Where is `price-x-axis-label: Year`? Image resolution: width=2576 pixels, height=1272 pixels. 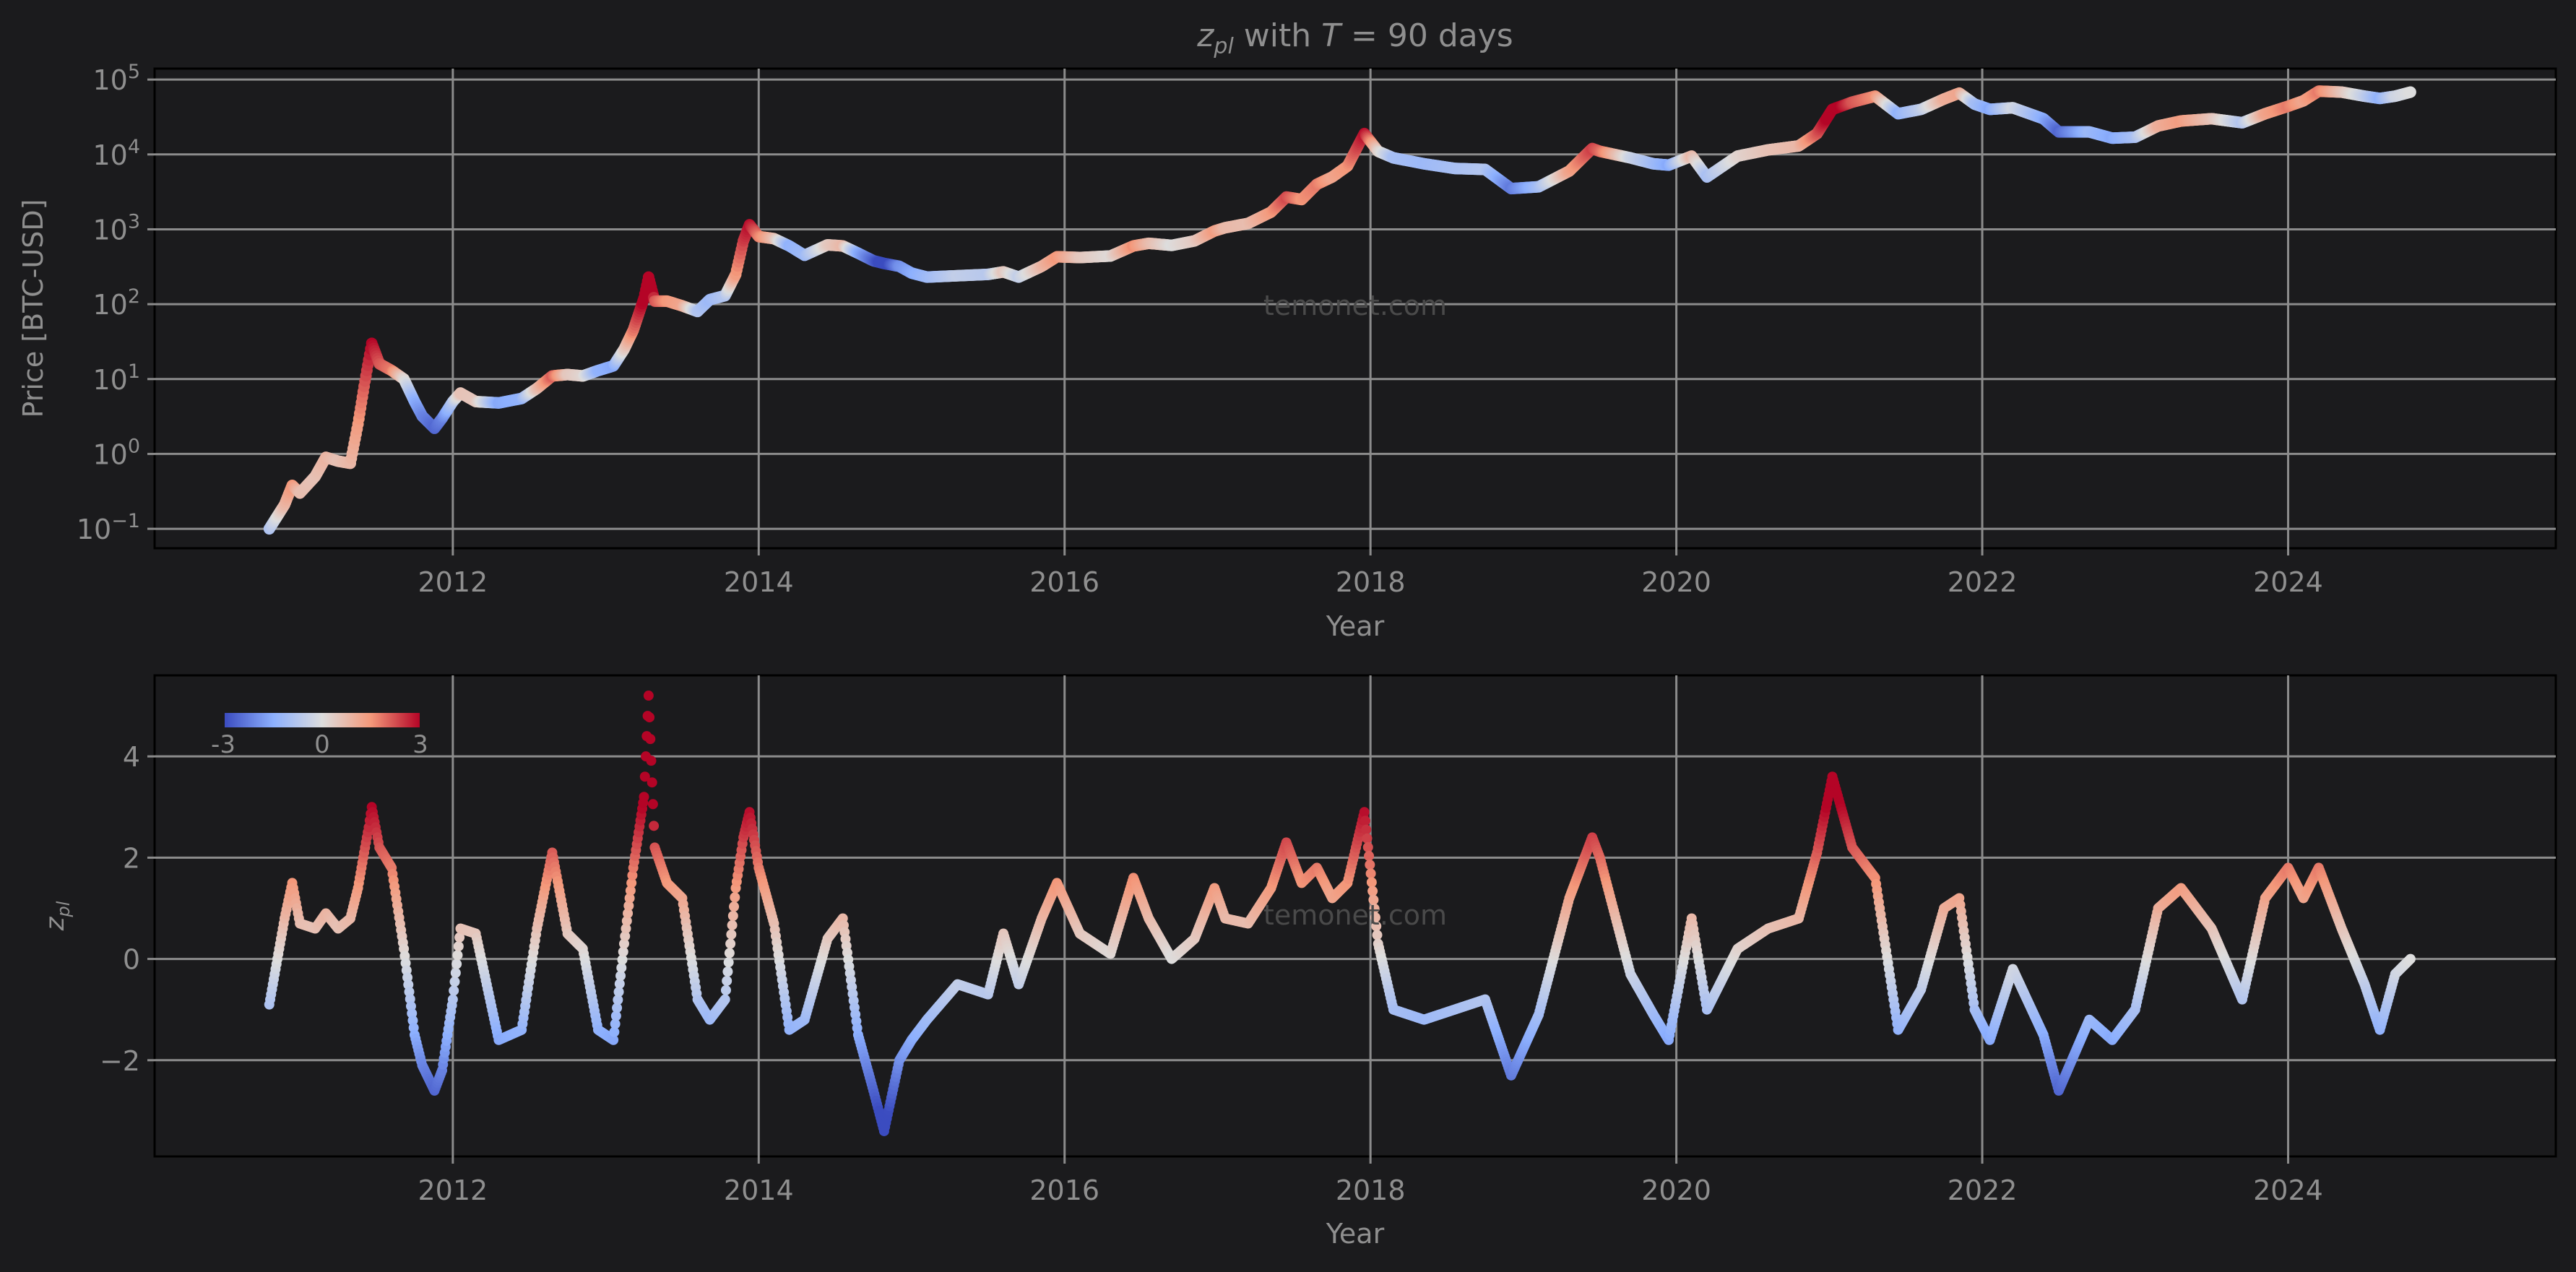
price-x-axis-label: Year is located at coordinates (1355, 626).